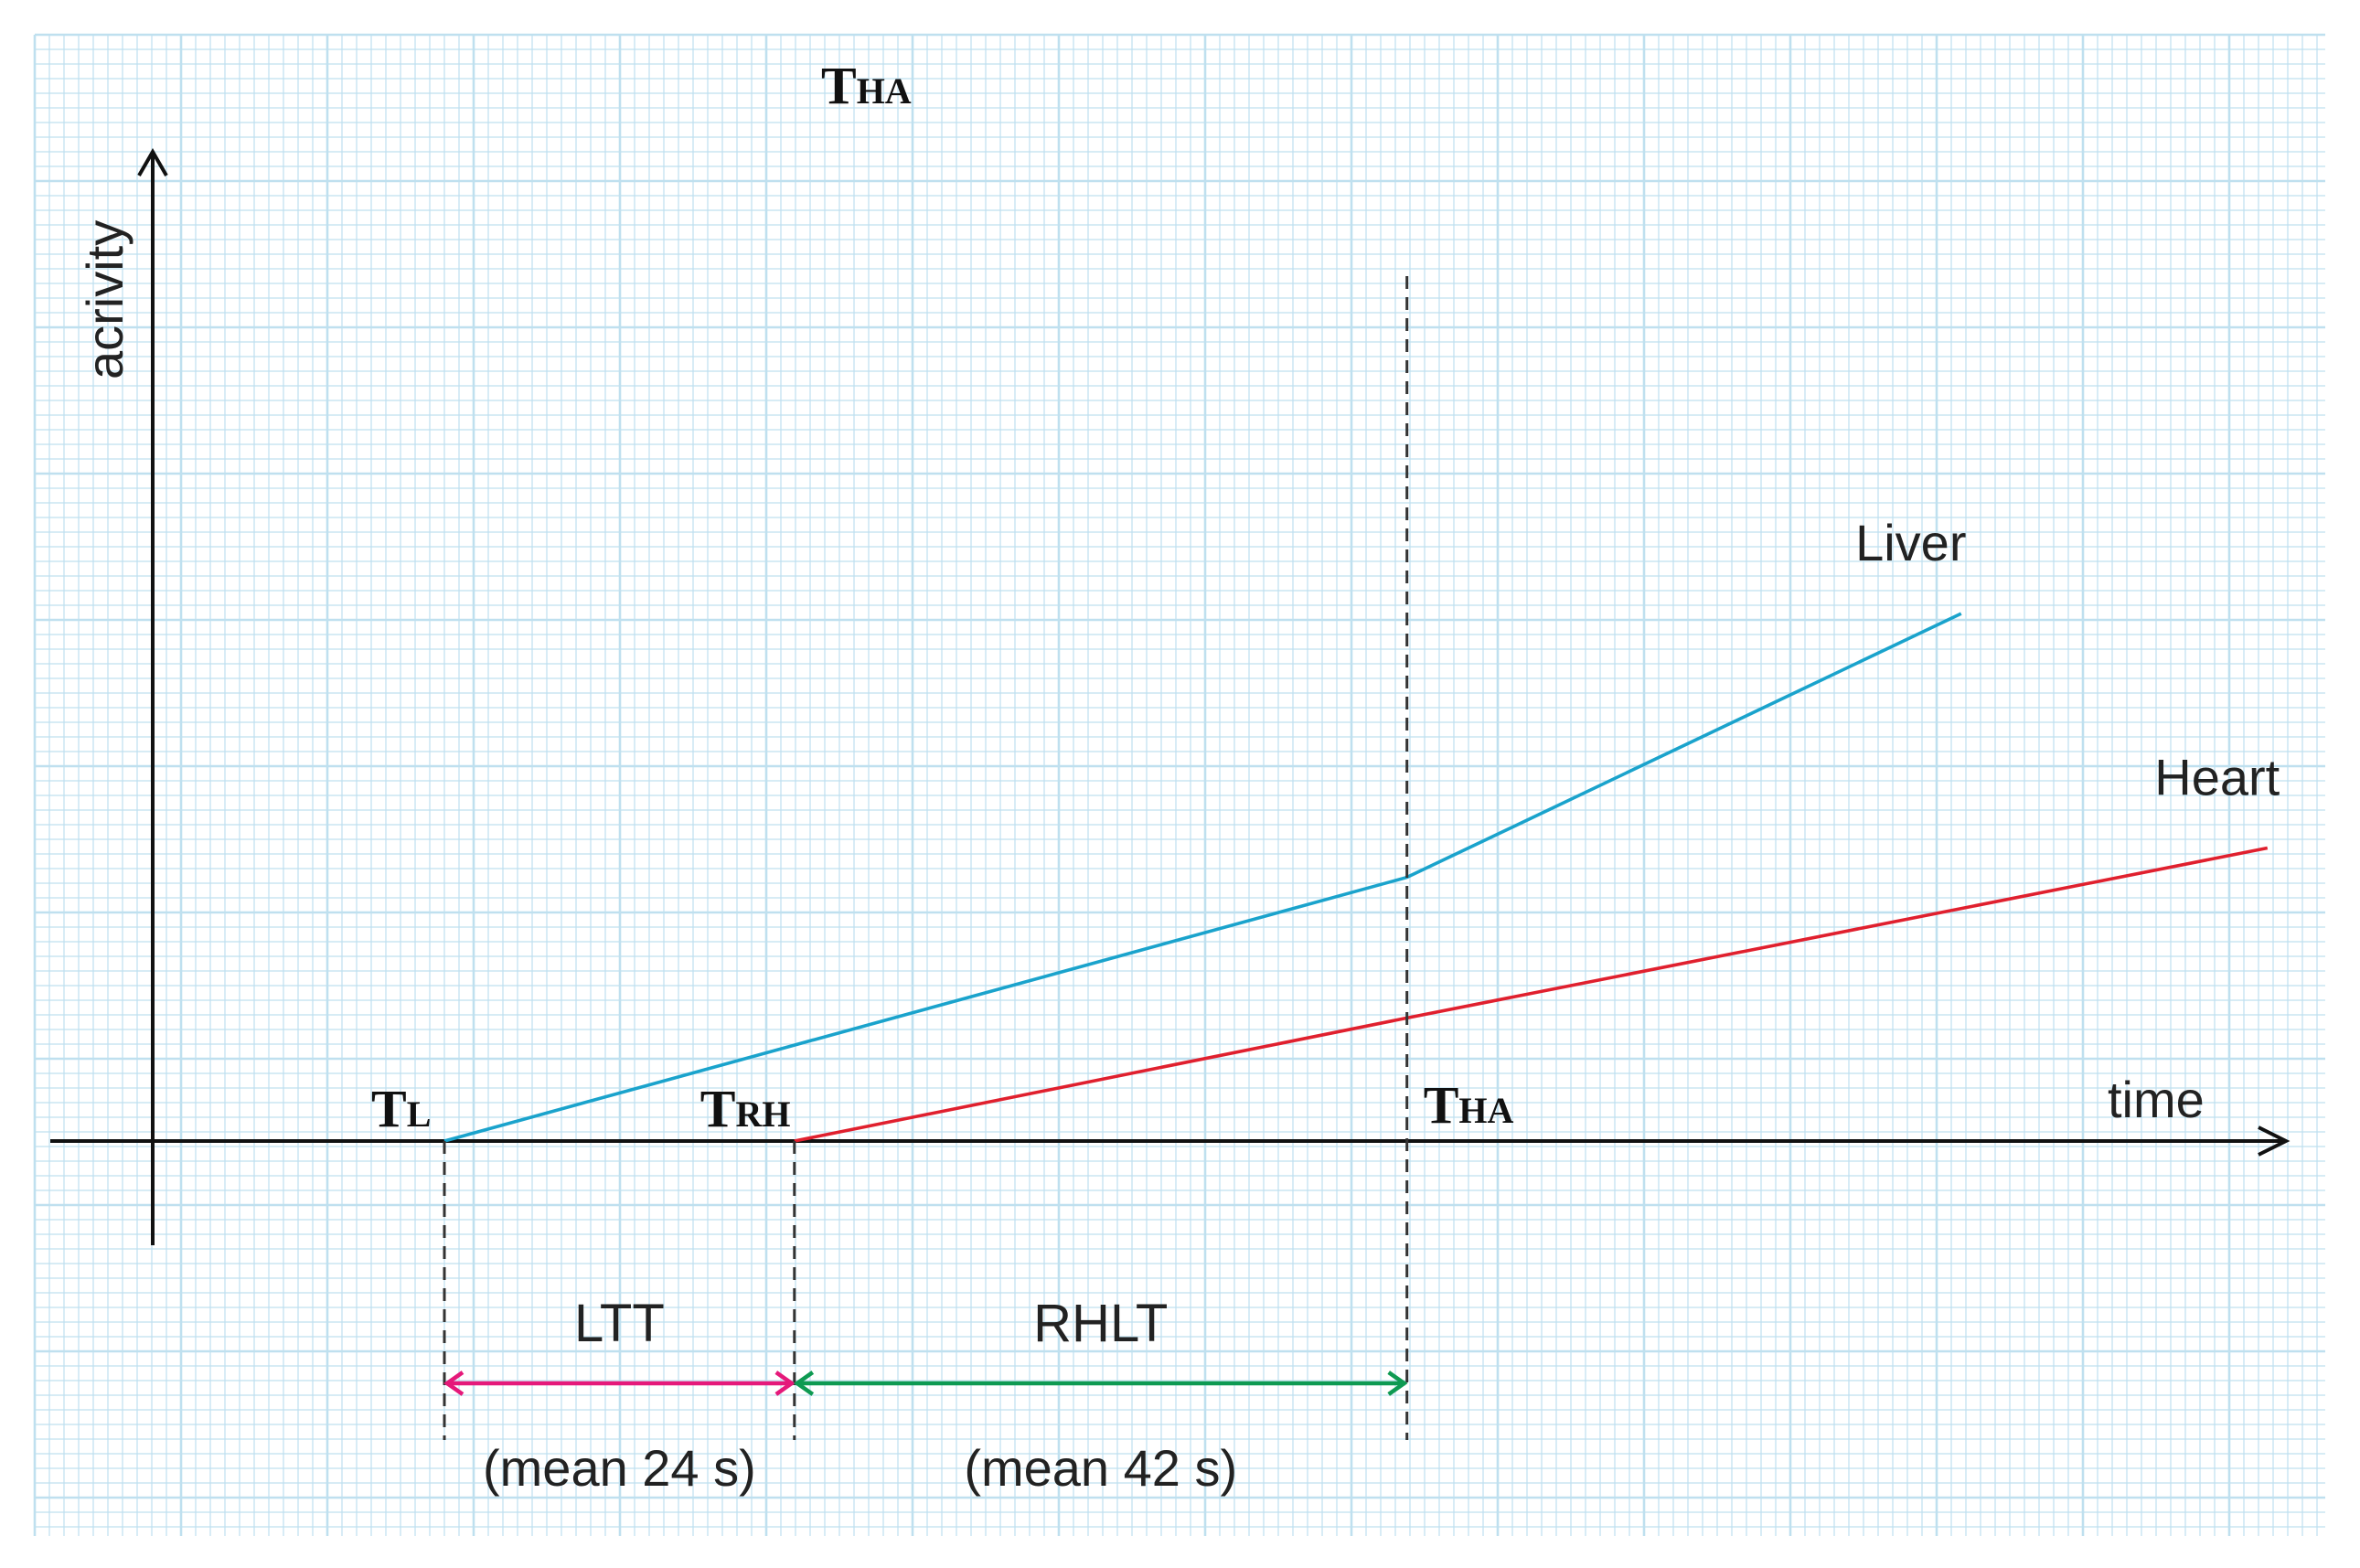 This screenshot has width=2360, height=1568. What do you see at coordinates (1100, 1468) in the screenshot?
I see `rhlt-interval-note: (mean 42 s)` at bounding box center [1100, 1468].